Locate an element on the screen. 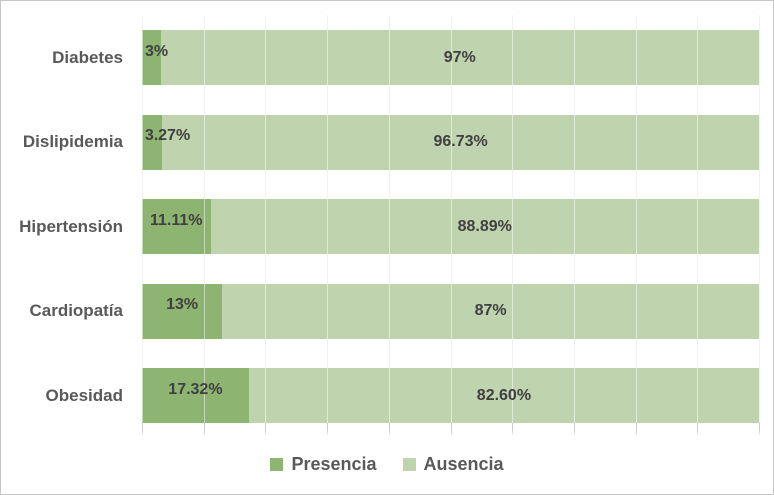 The width and height of the screenshot is (774, 495). legend-item-ausencia: Ausencia is located at coordinates (453, 464).